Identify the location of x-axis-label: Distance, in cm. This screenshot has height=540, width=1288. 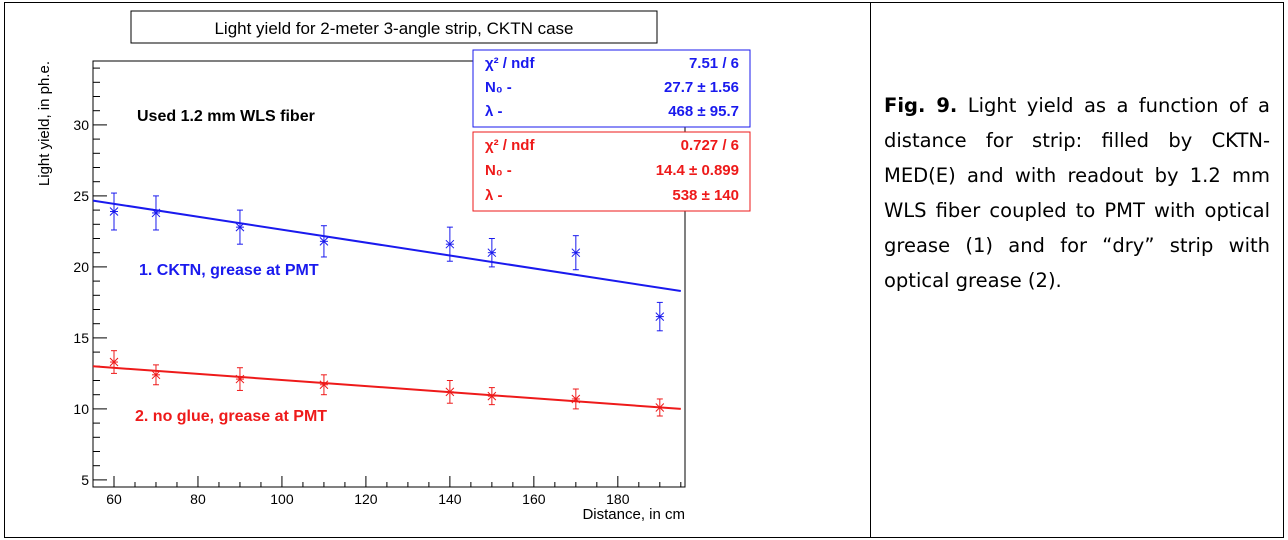
(633, 514).